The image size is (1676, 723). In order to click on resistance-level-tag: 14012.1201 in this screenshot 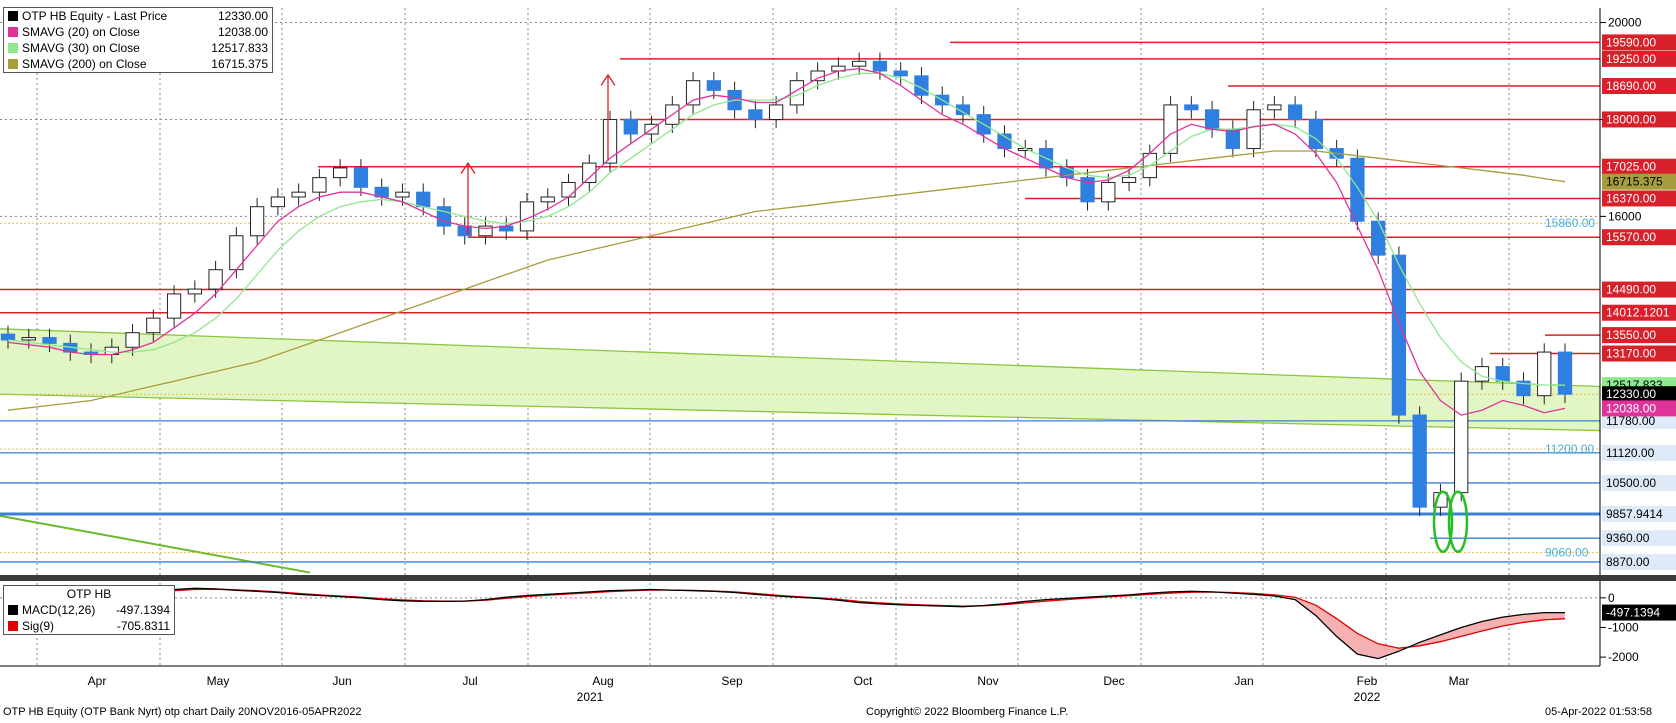, I will do `click(1638, 313)`.